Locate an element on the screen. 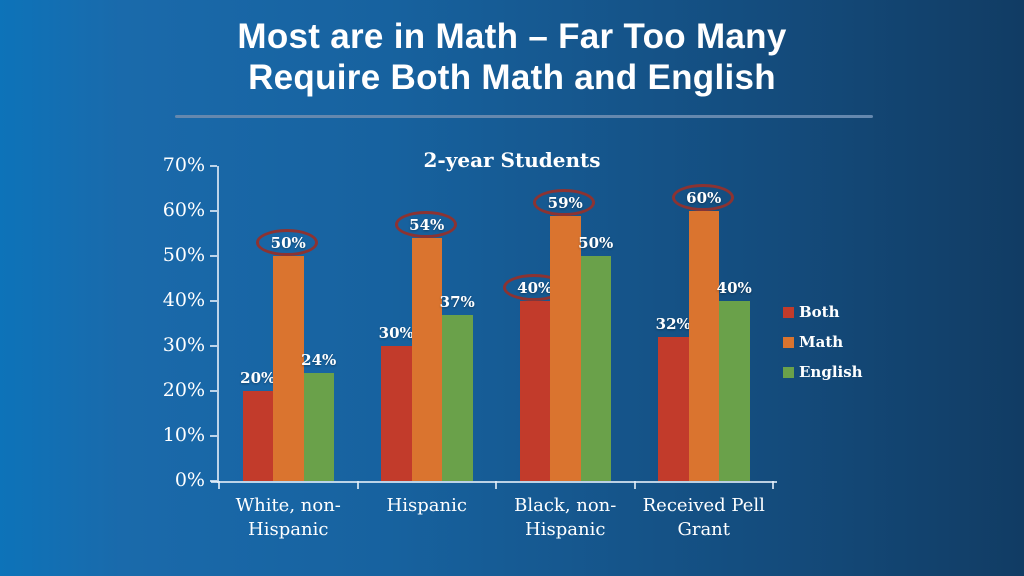 Image resolution: width=1024 pixels, height=576 pixels. y-axis-tick-label: 20% is located at coordinates (183, 390).